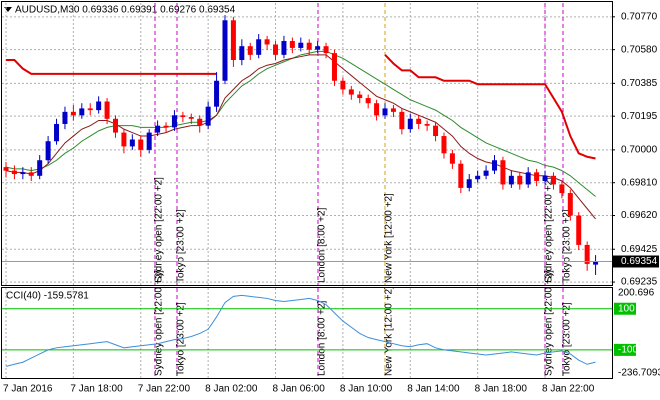 The width and height of the screenshot is (660, 400). Describe the element at coordinates (433, 389) in the screenshot. I see `x-tick-label: 8 Jan 14:00` at that location.